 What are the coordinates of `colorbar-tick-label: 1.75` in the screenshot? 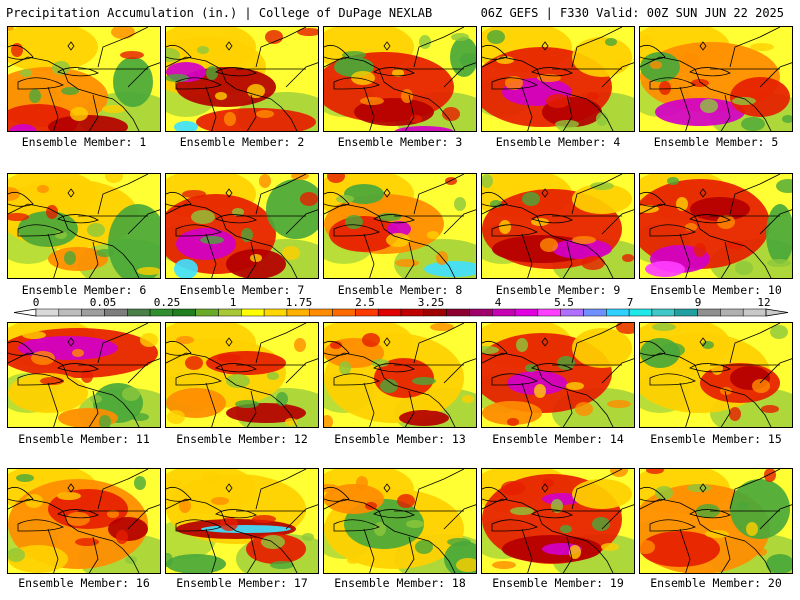 It's located at (299, 302).